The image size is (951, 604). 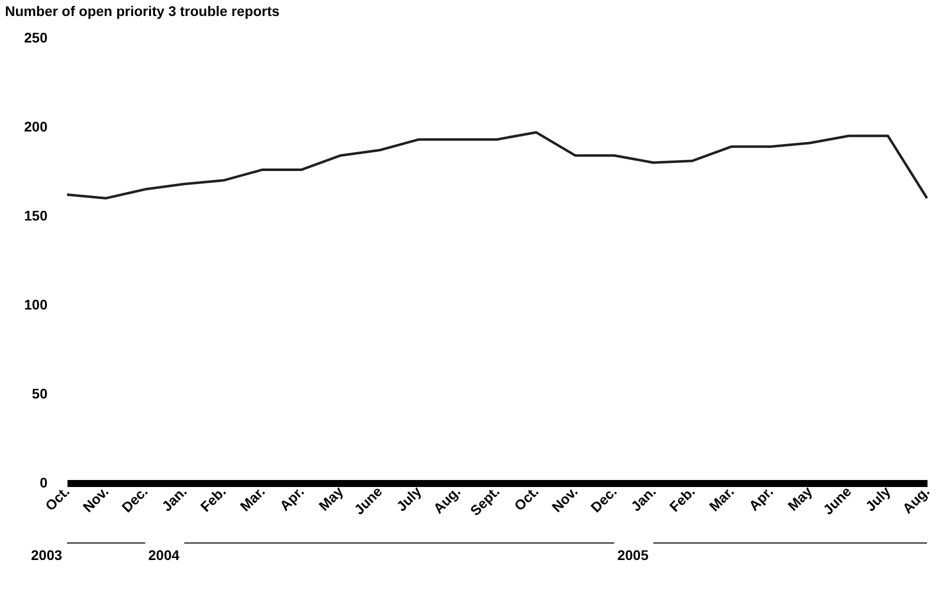 What do you see at coordinates (36, 38) in the screenshot?
I see `y-tick-label: 250` at bounding box center [36, 38].